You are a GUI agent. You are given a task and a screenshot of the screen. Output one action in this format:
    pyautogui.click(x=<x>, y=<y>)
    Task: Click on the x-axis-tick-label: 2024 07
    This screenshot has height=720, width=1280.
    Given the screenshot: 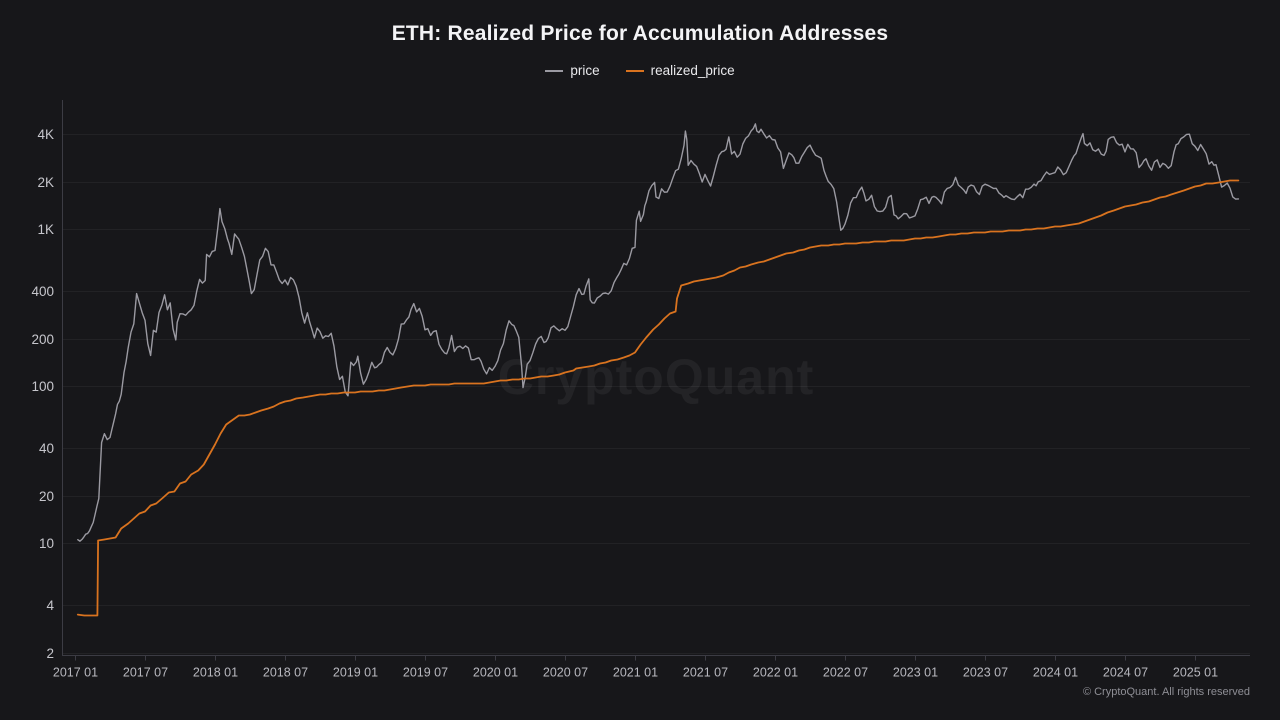 What is the action you would take?
    pyautogui.click(x=1125, y=673)
    